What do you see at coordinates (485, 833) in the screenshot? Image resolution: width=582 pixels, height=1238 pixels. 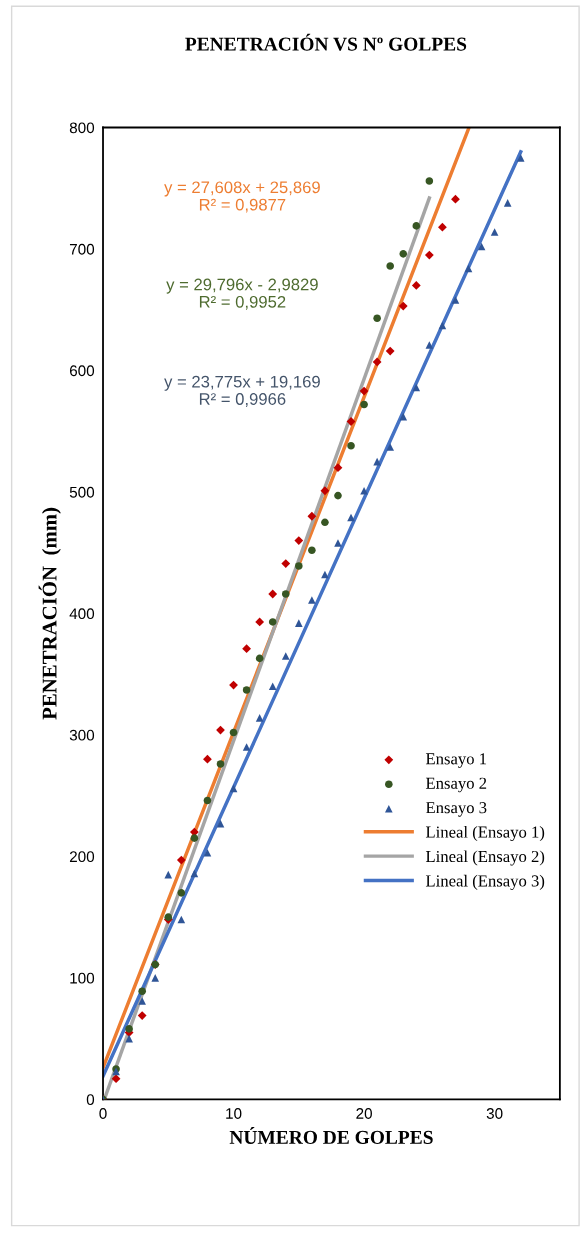 I see `legend-label: Lineal (Ensayo 1)` at bounding box center [485, 833].